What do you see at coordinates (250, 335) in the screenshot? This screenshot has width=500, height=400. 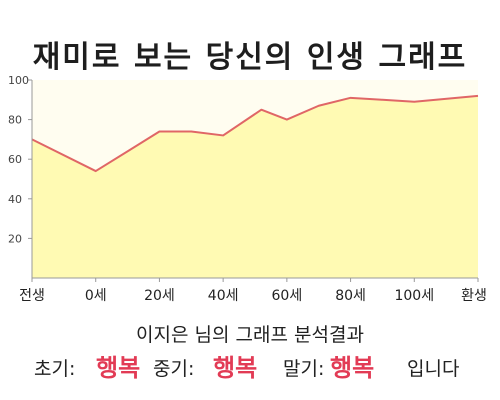 I see `analysis-caption: 이지은 님의 그래프 분석결과` at bounding box center [250, 335].